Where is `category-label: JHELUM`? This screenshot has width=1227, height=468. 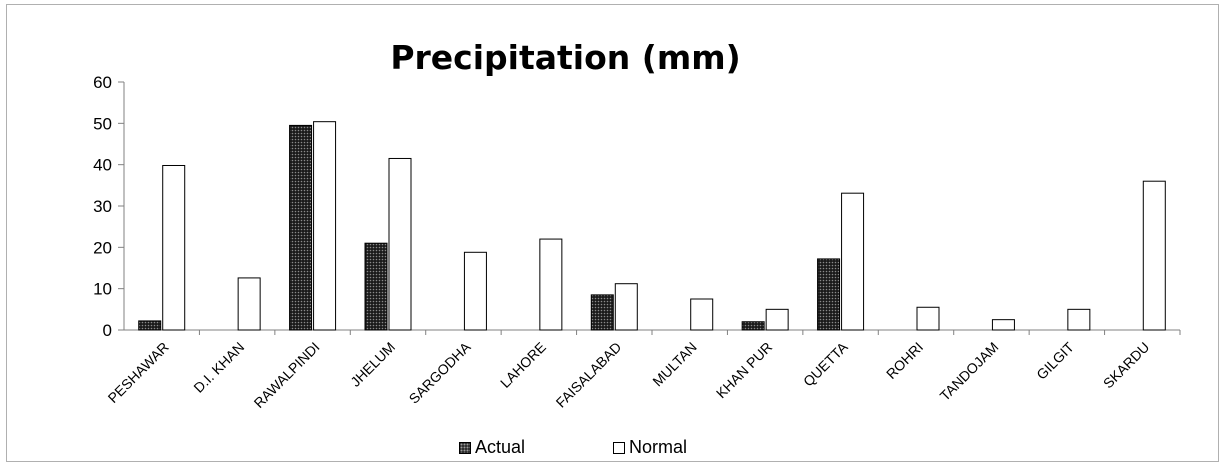 category-label: JHELUM is located at coordinates (372, 364).